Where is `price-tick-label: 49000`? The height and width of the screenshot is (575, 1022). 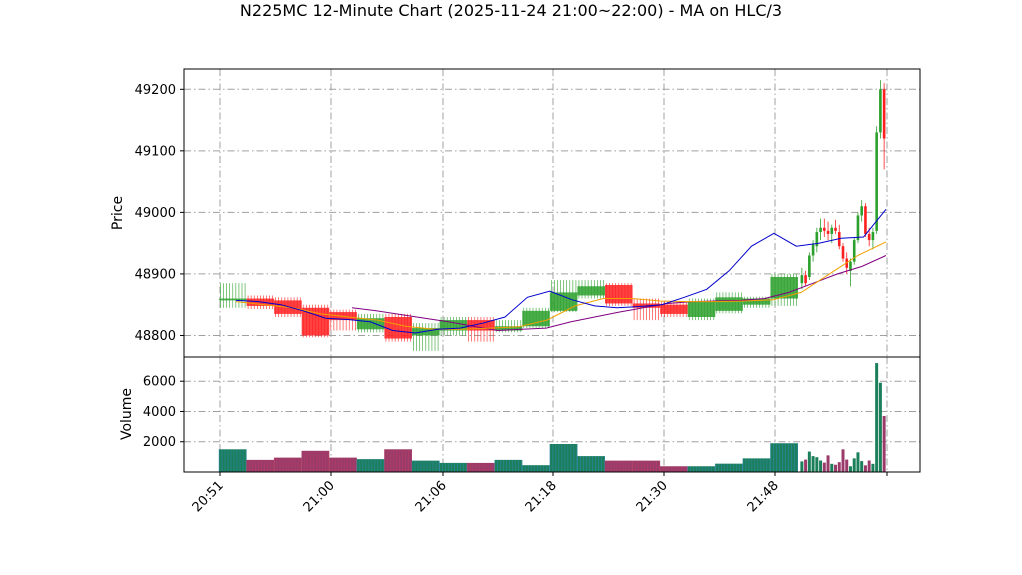
price-tick-label: 49000 is located at coordinates (155, 213).